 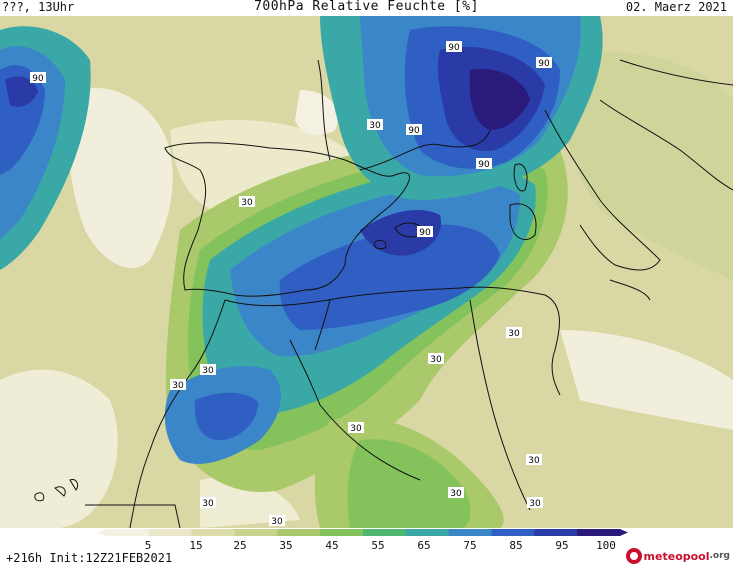 What do you see at coordinates (89, 558) in the screenshot?
I see `forecast-info: +216h Init:12Z21FEB2021` at bounding box center [89, 558].